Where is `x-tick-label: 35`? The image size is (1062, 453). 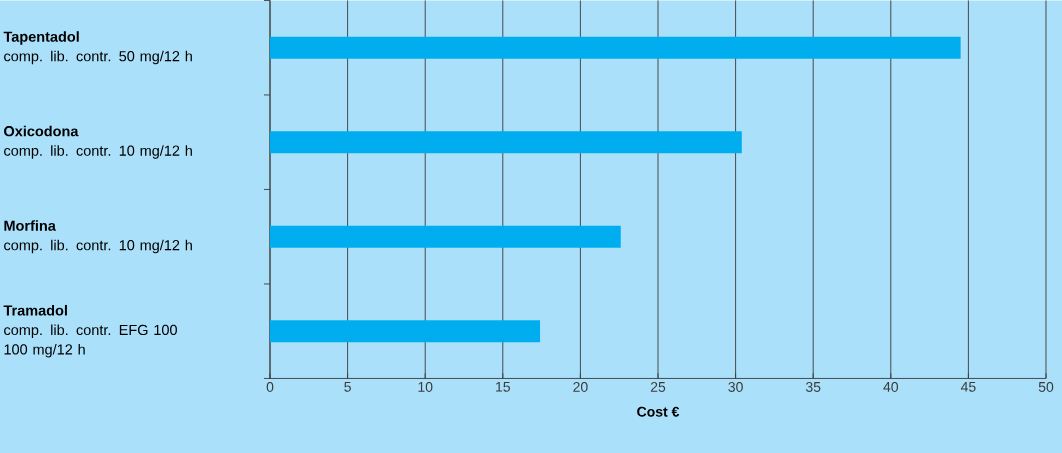
x-tick-label: 35 is located at coordinates (813, 386).